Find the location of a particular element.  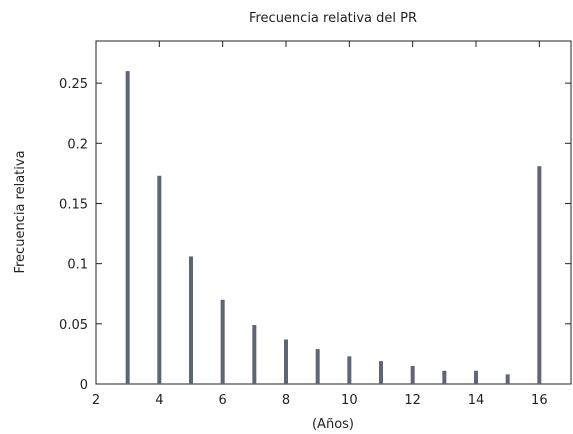

y-tick-label: 0 is located at coordinates (84, 385).